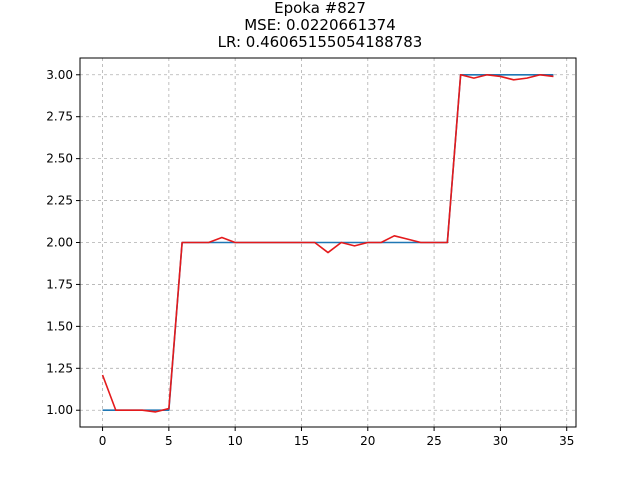 The height and width of the screenshot is (480, 640). I want to click on y-tick-label: 1.25, so click(59, 368).